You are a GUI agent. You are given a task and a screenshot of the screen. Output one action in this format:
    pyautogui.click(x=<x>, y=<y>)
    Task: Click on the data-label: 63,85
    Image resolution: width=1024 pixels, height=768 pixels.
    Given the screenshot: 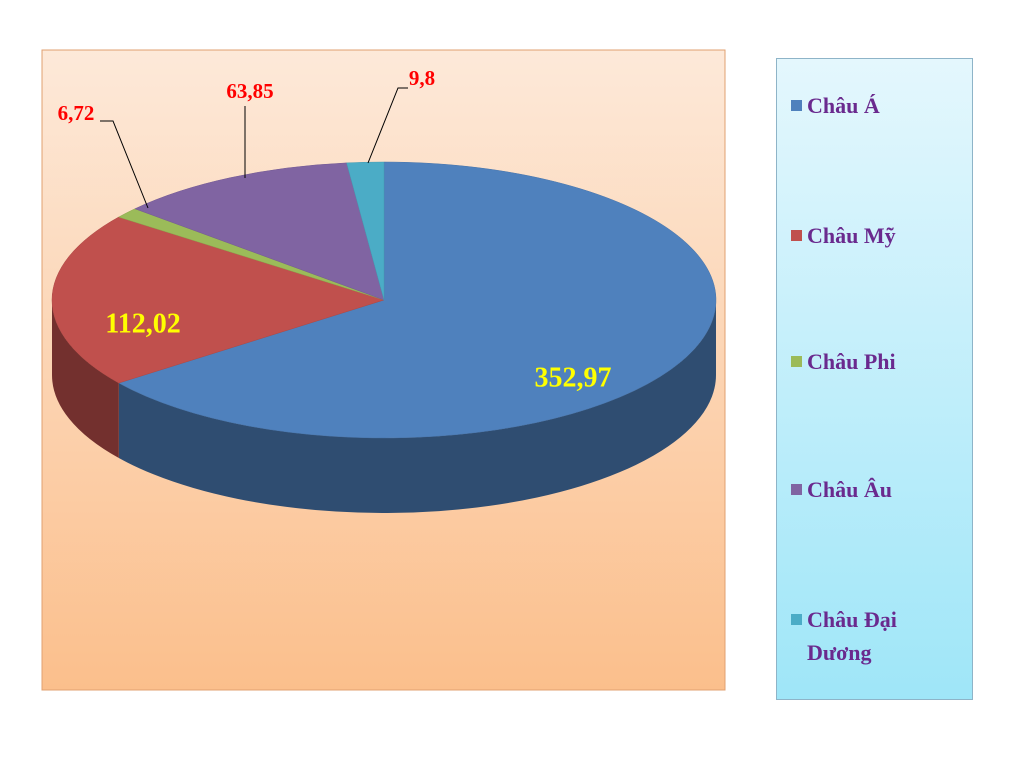 What is the action you would take?
    pyautogui.click(x=249, y=91)
    